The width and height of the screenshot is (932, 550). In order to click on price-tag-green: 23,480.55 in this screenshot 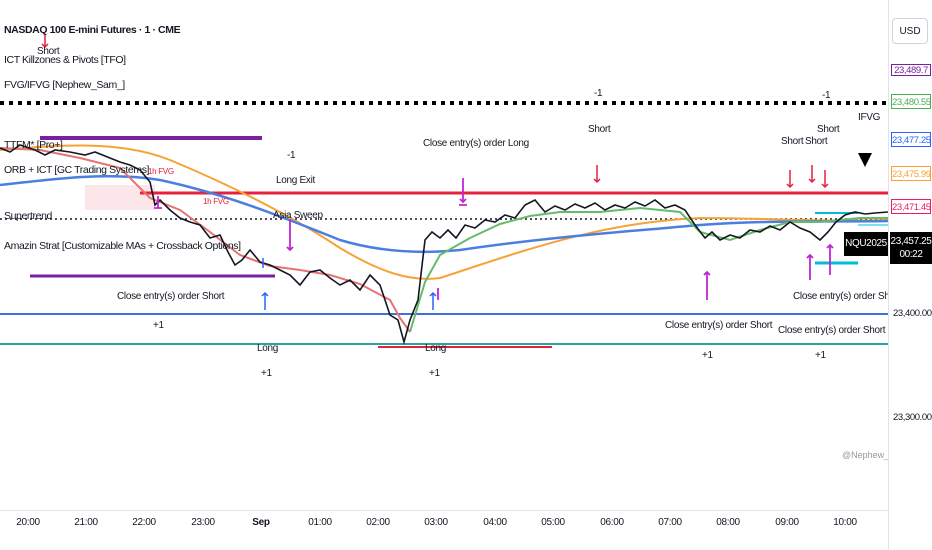, I will do `click(911, 101)`.